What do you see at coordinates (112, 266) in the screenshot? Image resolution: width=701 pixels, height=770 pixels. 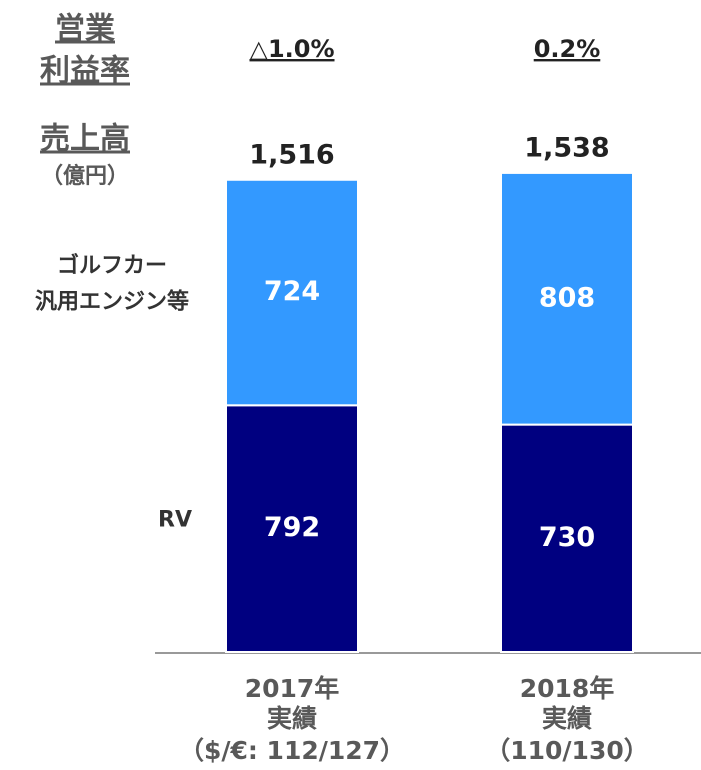 I see `legend-label: ゴルフカー` at bounding box center [112, 266].